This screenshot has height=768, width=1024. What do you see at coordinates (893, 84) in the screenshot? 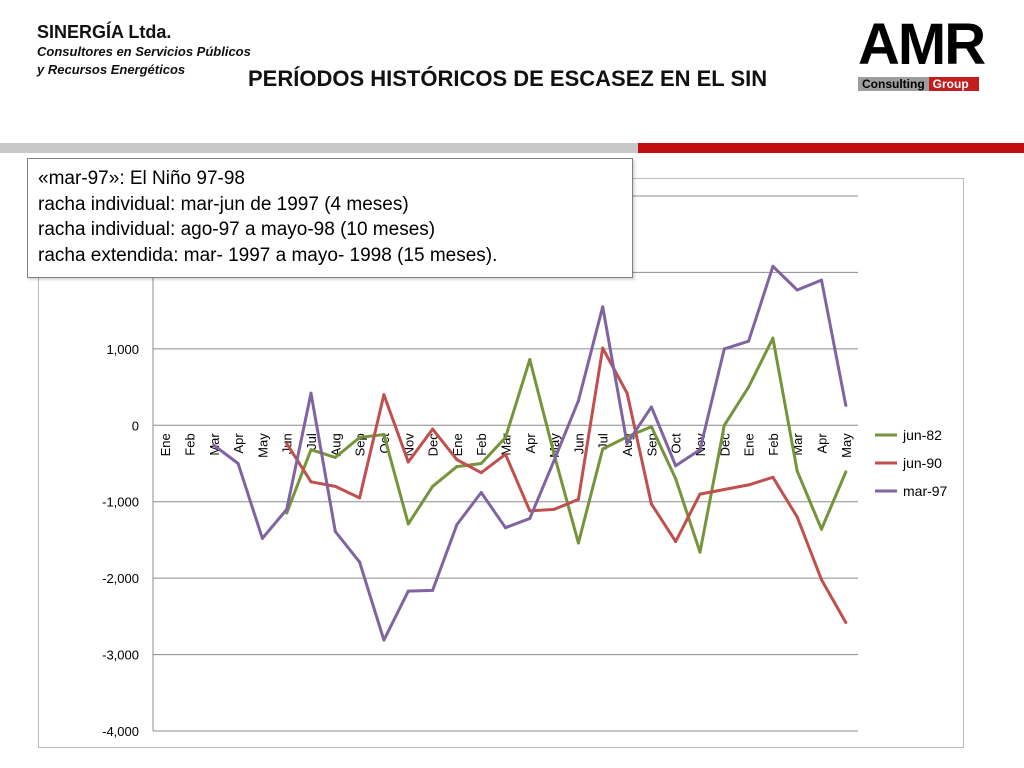
I see `logo-consulting: Consulting` at bounding box center [893, 84].